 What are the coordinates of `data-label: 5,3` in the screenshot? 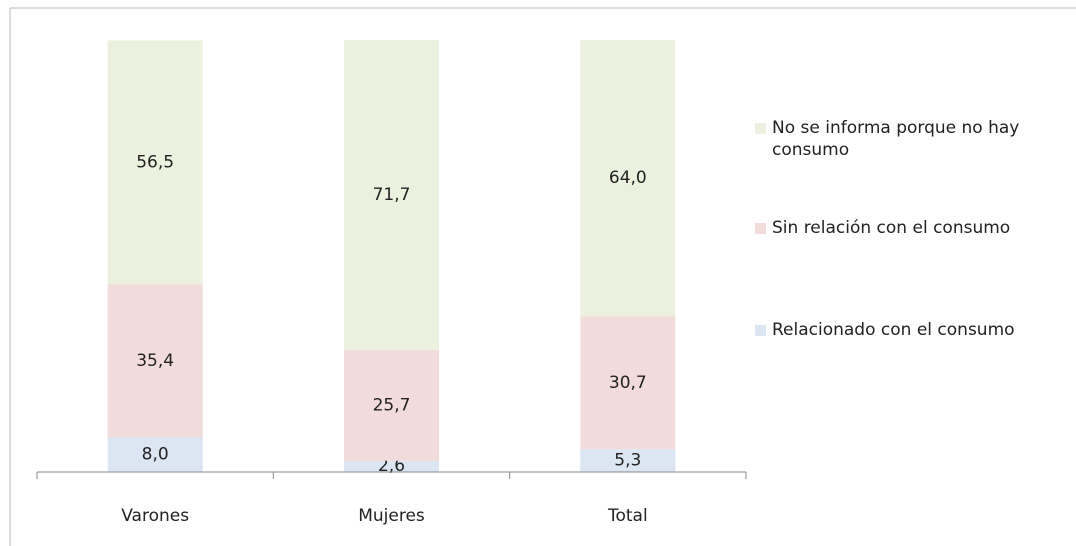 It's located at (627, 461).